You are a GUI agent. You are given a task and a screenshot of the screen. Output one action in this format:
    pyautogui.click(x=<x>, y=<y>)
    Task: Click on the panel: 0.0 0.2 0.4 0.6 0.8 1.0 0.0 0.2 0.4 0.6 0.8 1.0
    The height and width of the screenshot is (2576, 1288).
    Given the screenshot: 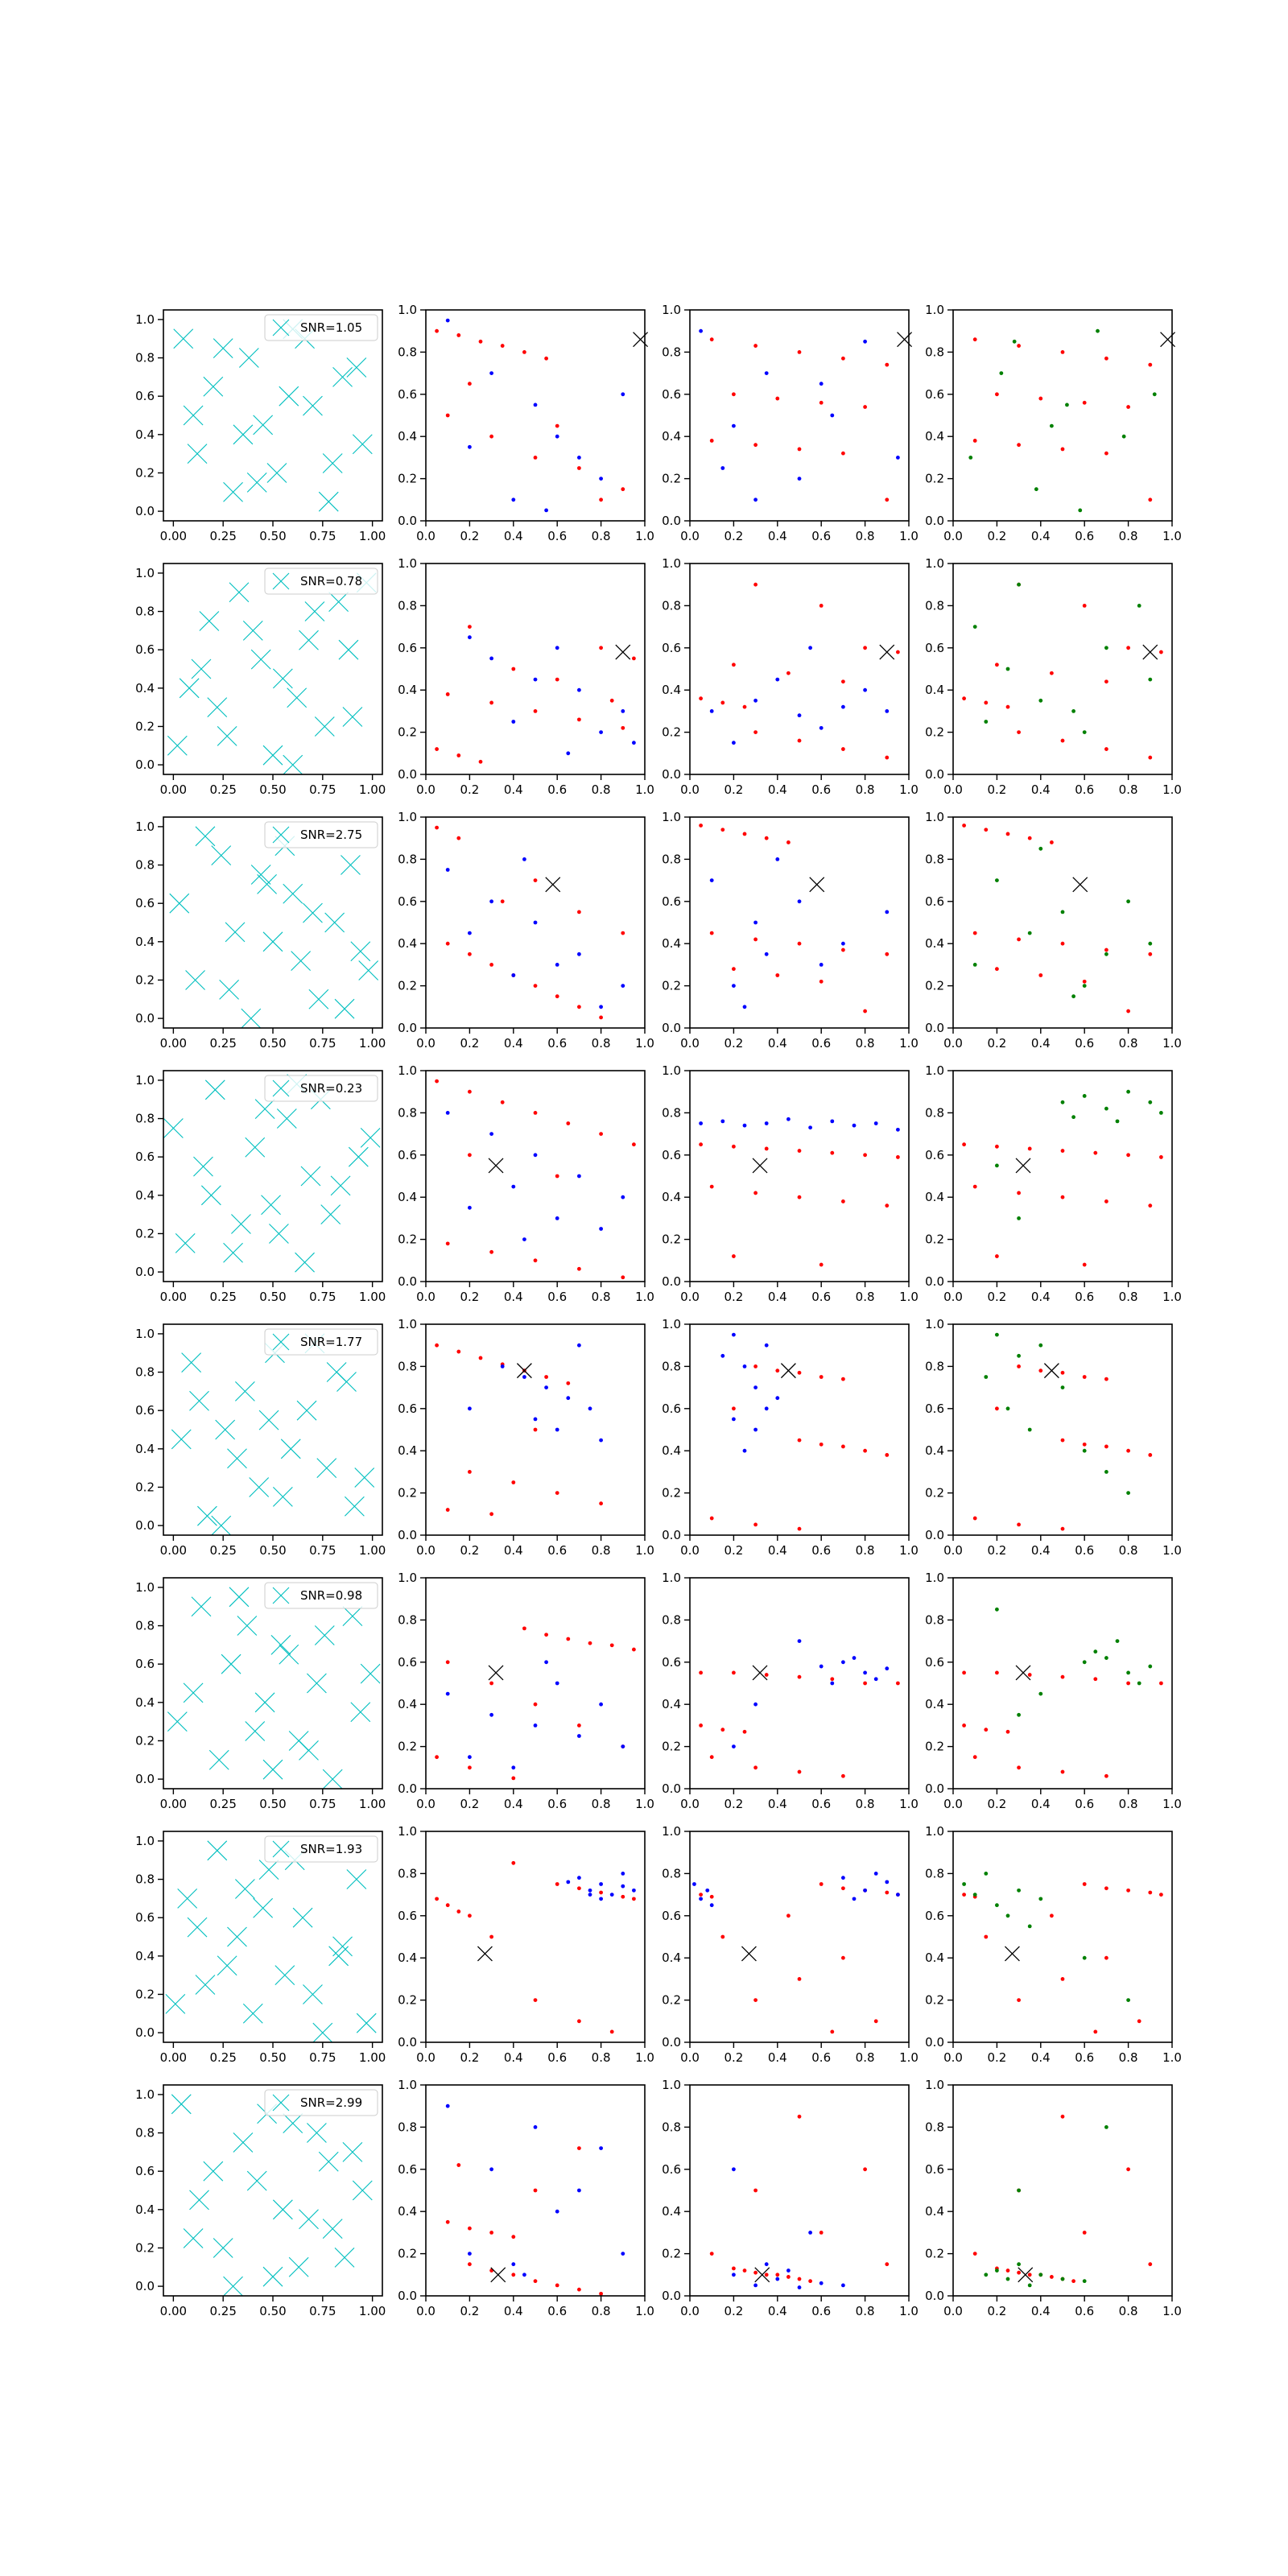 What is the action you would take?
    pyautogui.click(x=790, y=1944)
    